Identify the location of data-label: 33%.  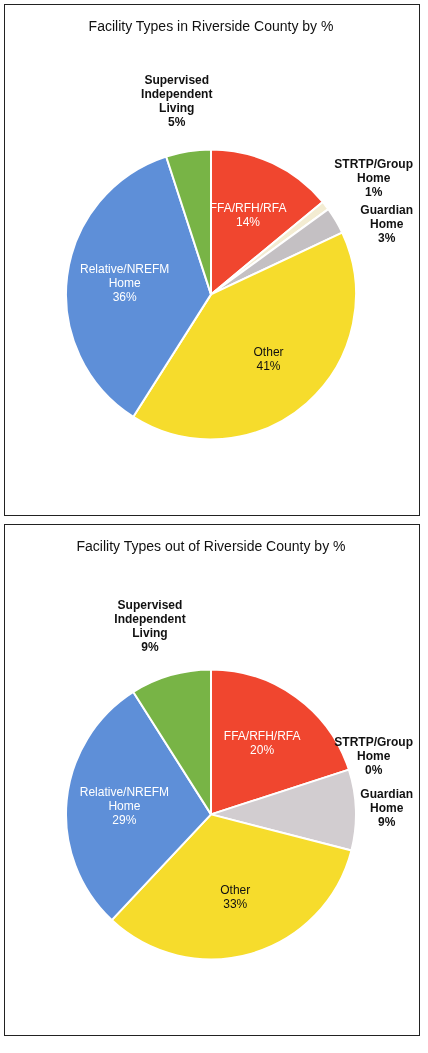
(235, 904).